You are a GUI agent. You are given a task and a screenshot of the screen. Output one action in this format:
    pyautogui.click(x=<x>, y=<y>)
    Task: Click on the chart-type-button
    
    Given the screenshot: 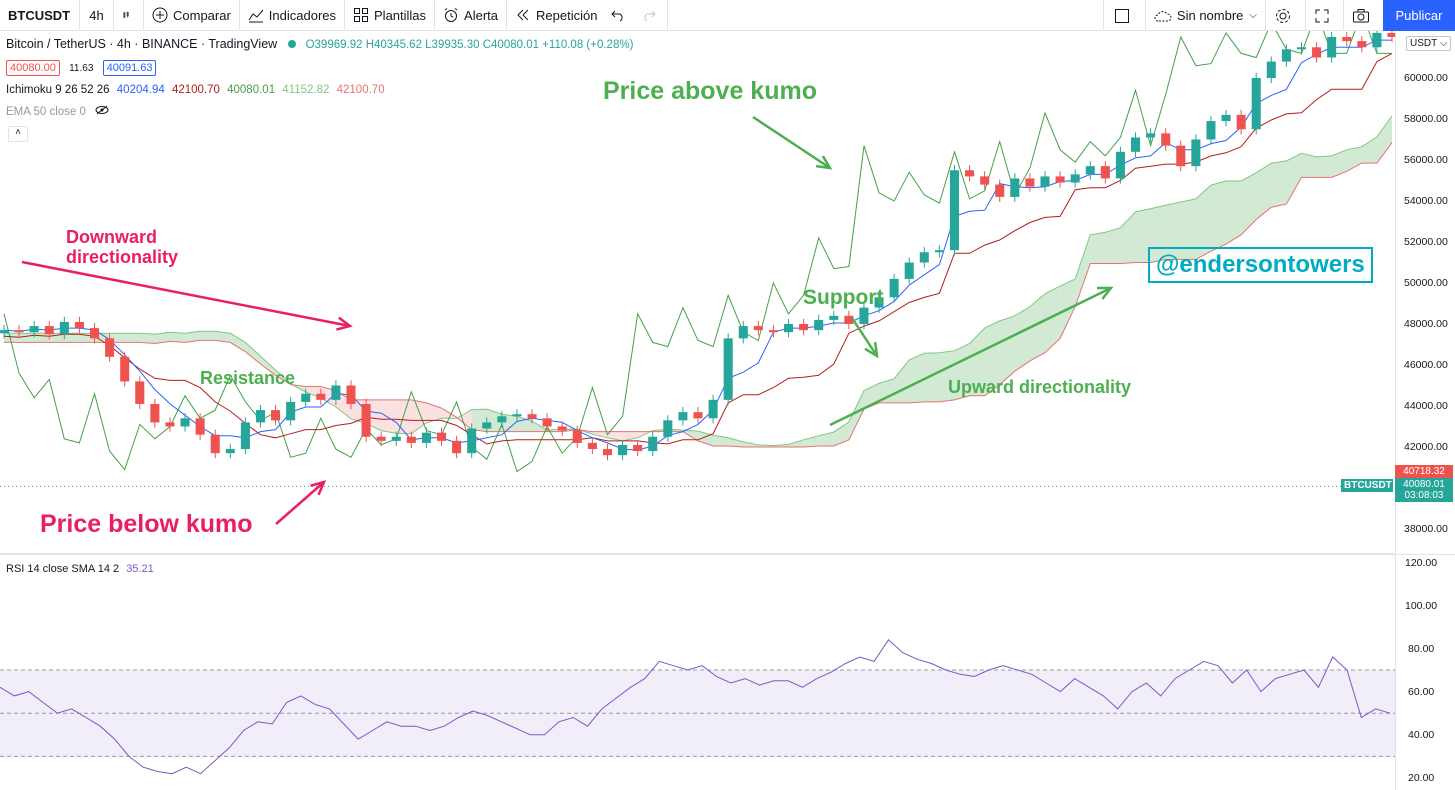 What is the action you would take?
    pyautogui.click(x=129, y=15)
    